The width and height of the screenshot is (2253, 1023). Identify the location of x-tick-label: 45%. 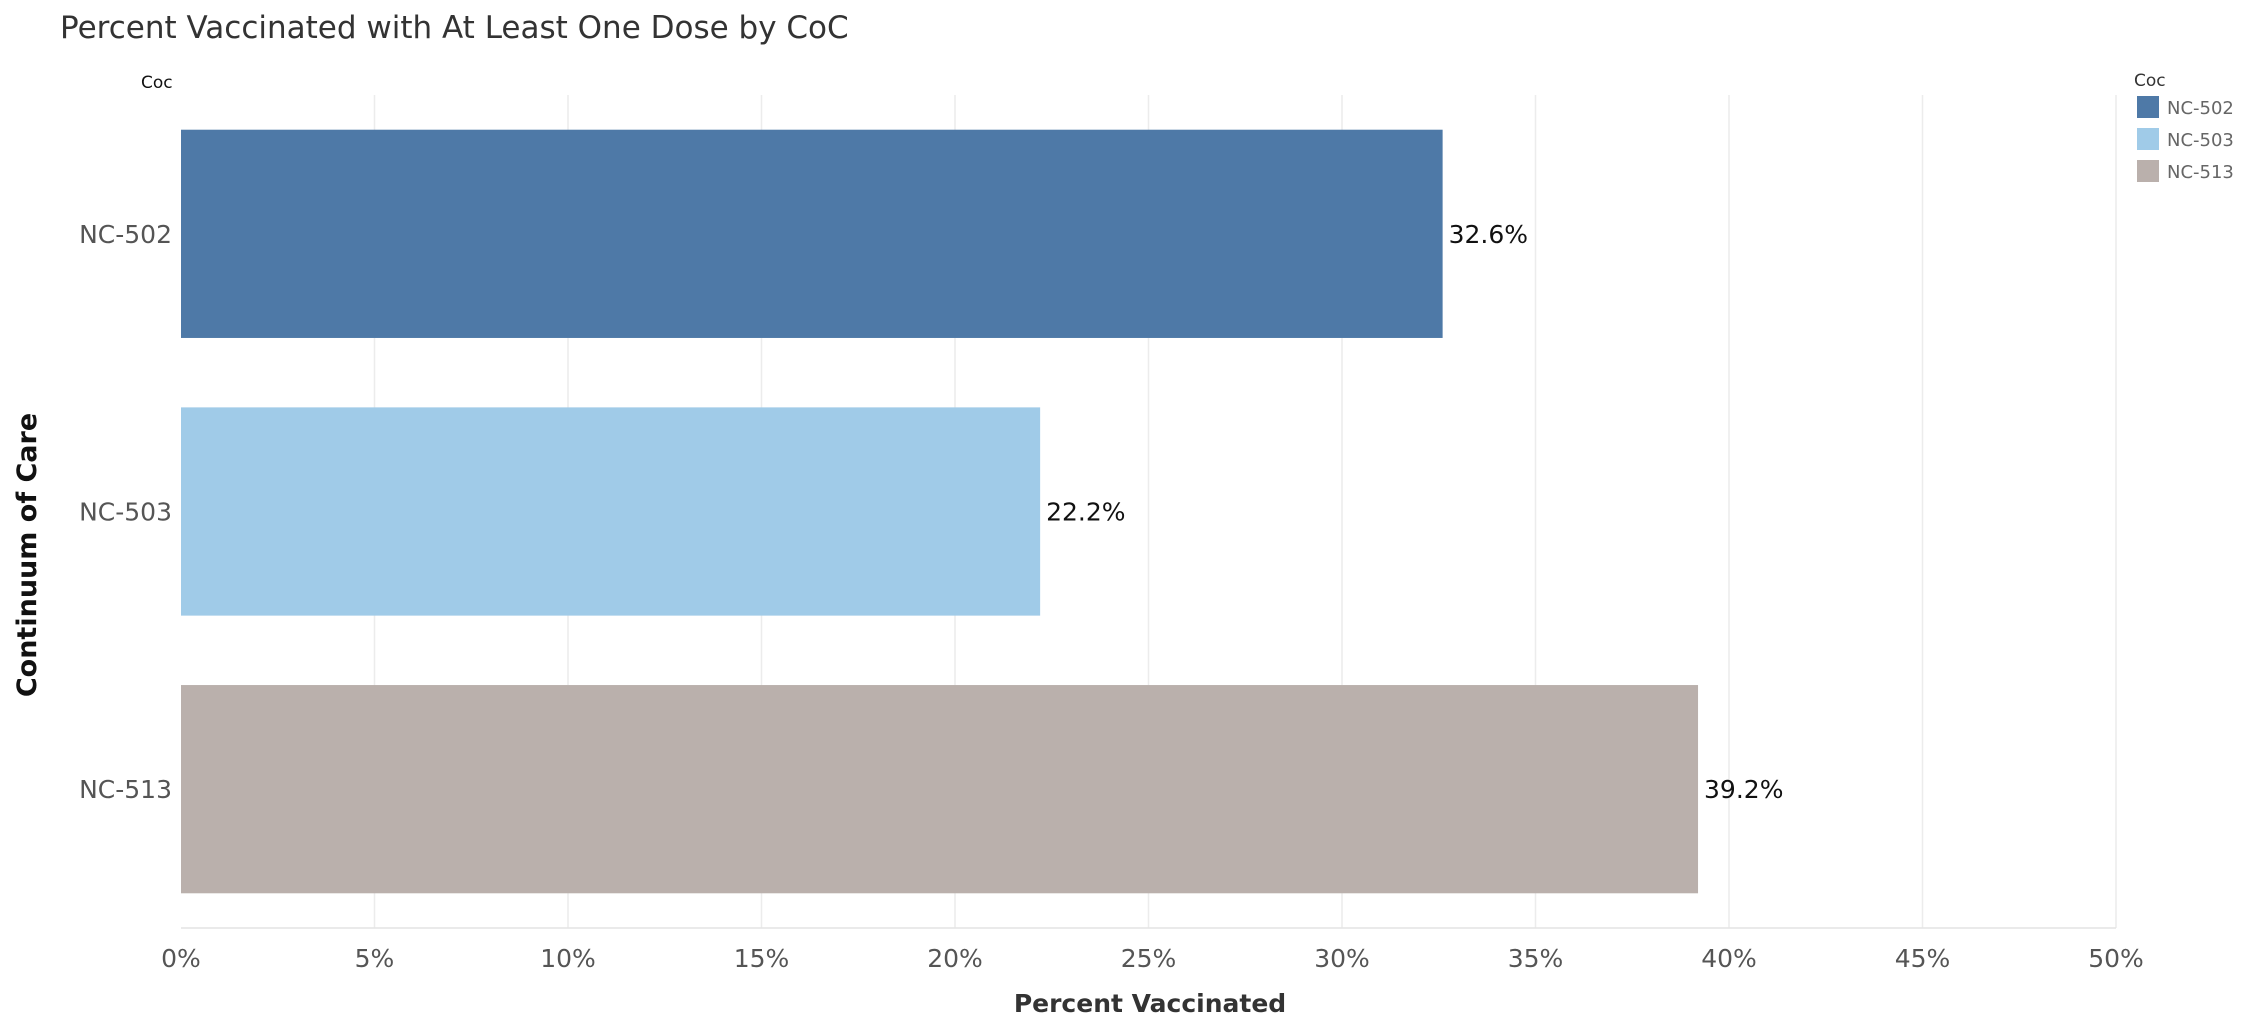
(1923, 958).